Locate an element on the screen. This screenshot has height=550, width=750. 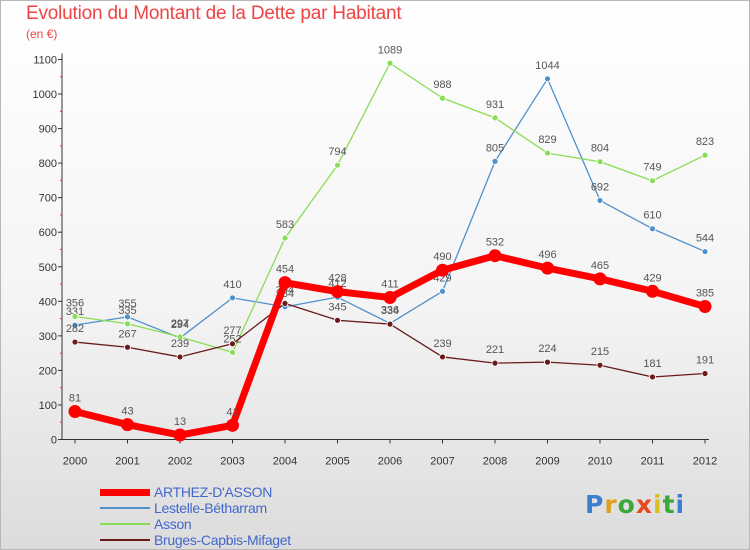
x-tick-label: 2006 is located at coordinates (390, 462).